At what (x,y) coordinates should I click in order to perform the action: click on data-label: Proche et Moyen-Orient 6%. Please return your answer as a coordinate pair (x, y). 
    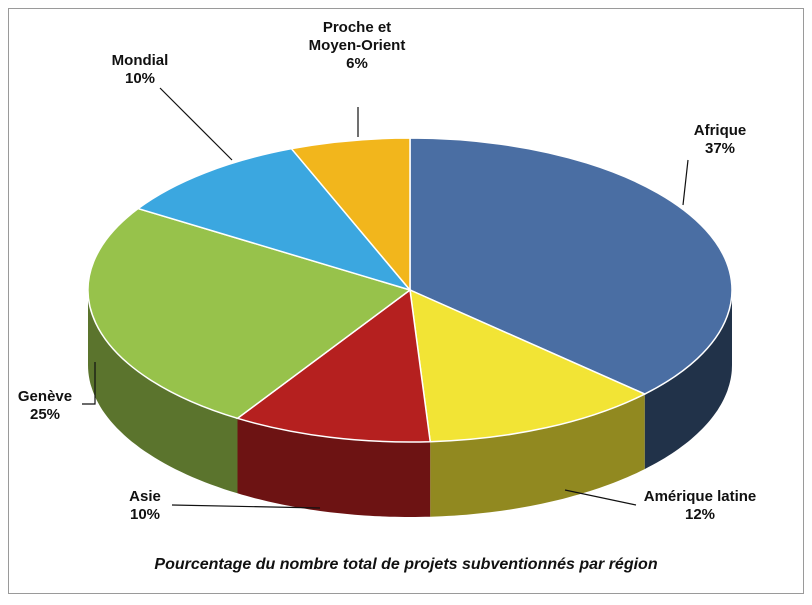
    Looking at the image, I should click on (357, 46).